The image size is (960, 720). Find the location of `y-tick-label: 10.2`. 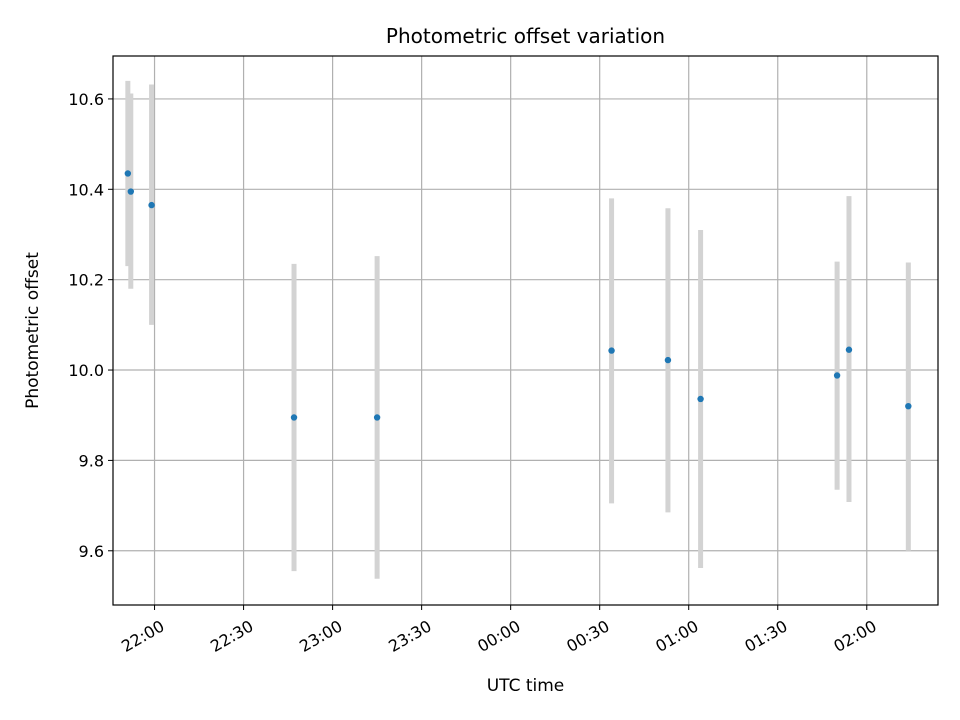

y-tick-label: 10.2 is located at coordinates (86, 280).